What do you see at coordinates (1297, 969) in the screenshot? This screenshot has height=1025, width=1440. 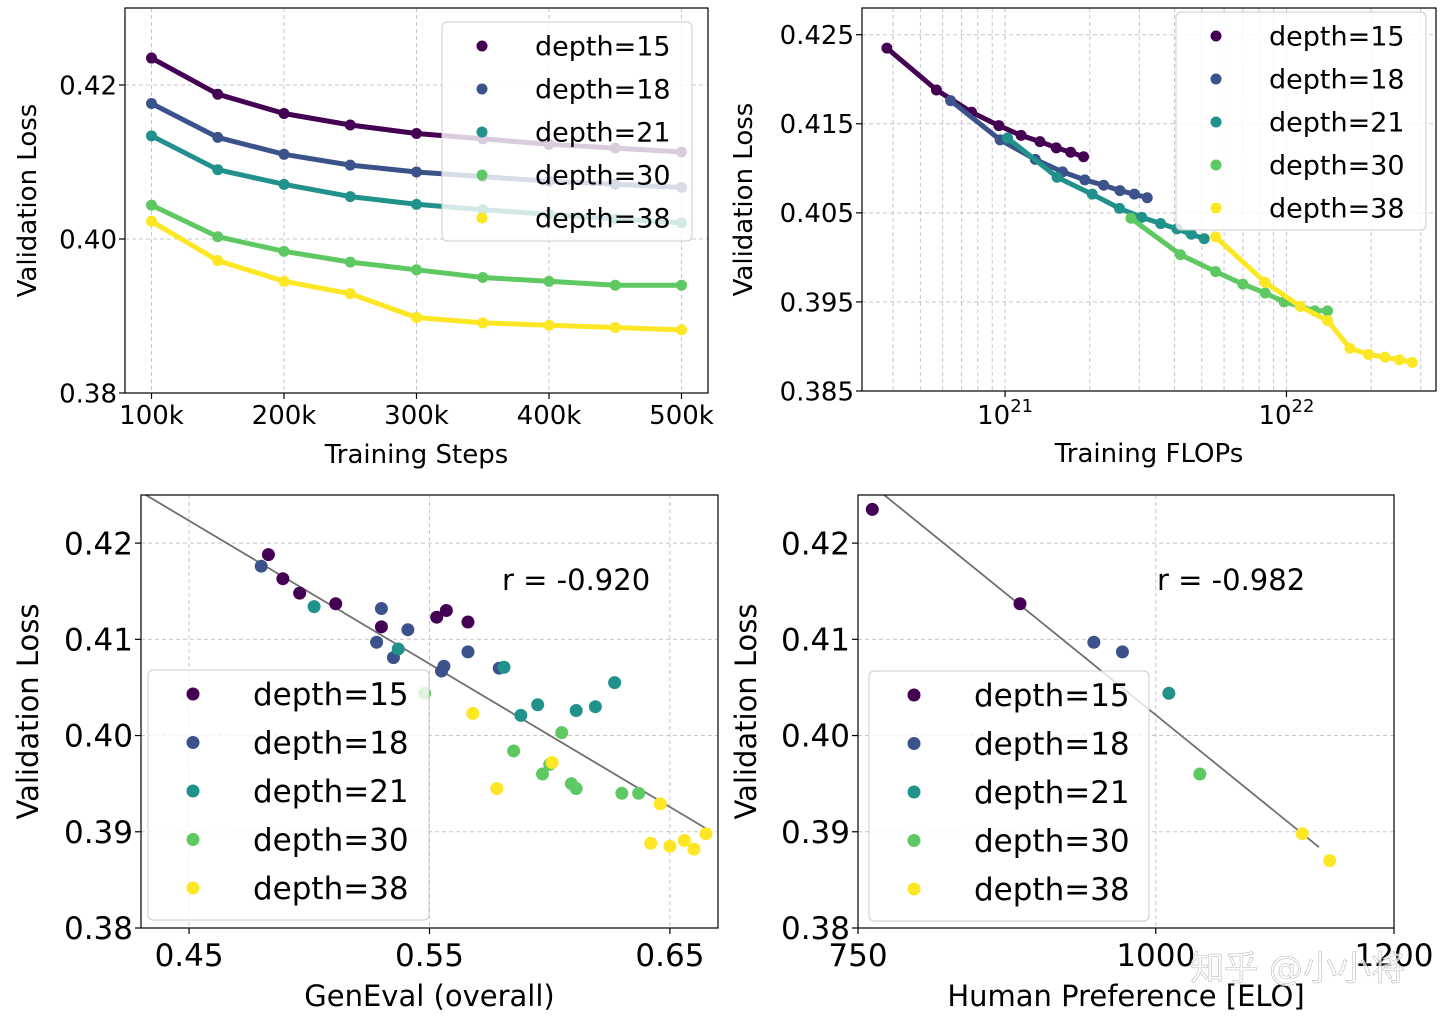 I see `watermark: 知乎 @小小将` at bounding box center [1297, 969].